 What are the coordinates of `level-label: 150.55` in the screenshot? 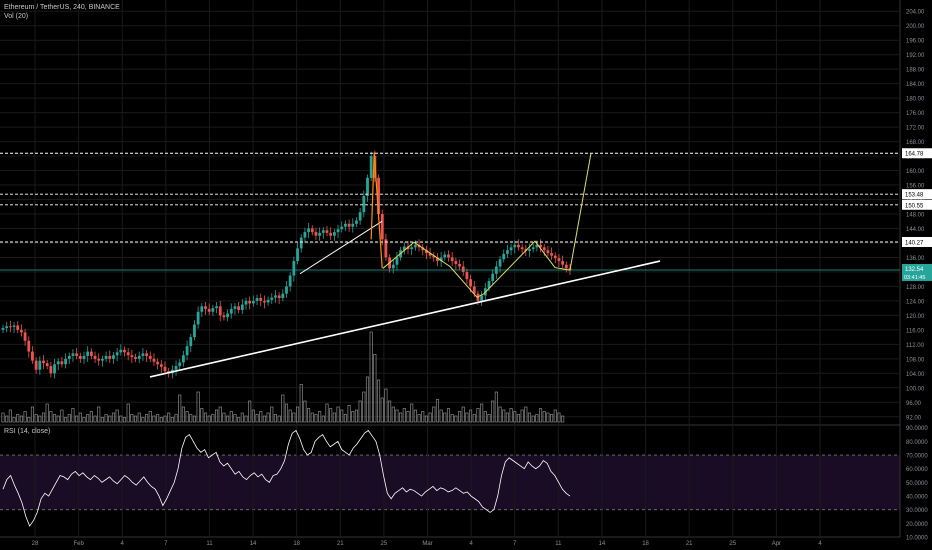 It's located at (914, 206).